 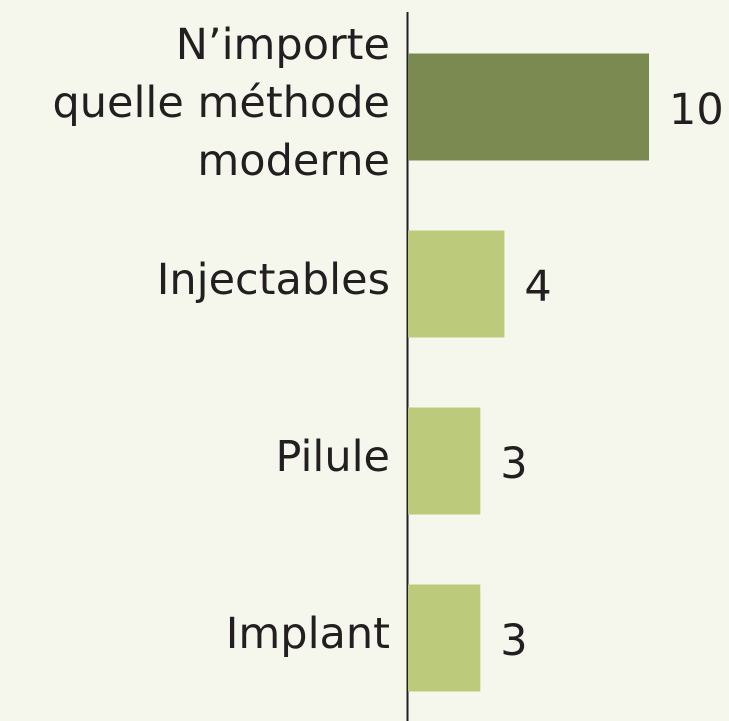 I want to click on category-label: Injectables, so click(x=273, y=280).